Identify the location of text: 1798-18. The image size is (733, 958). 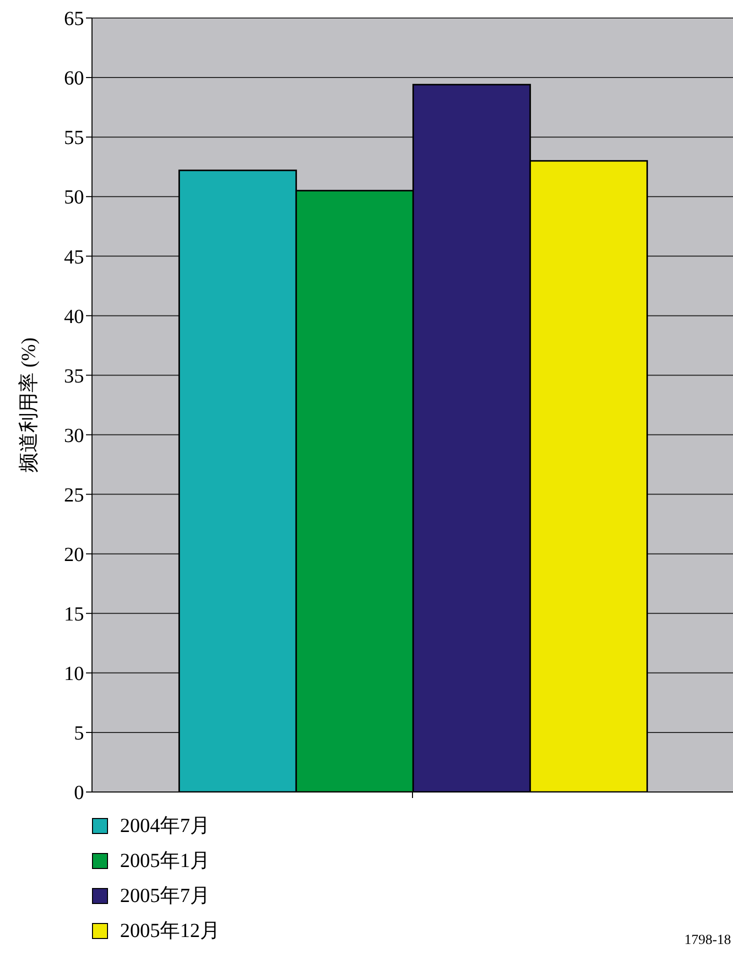
(707, 941).